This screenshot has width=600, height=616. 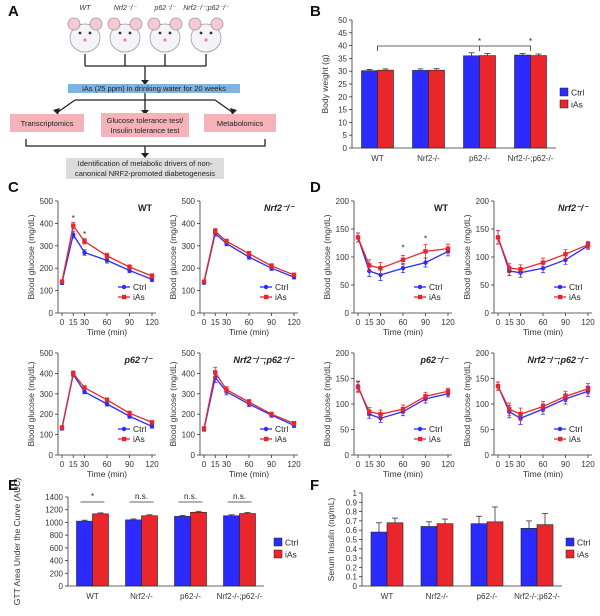 What do you see at coordinates (279, 208) in the screenshot?
I see `subplot-title: Nrf2⁻/⁻` at bounding box center [279, 208].